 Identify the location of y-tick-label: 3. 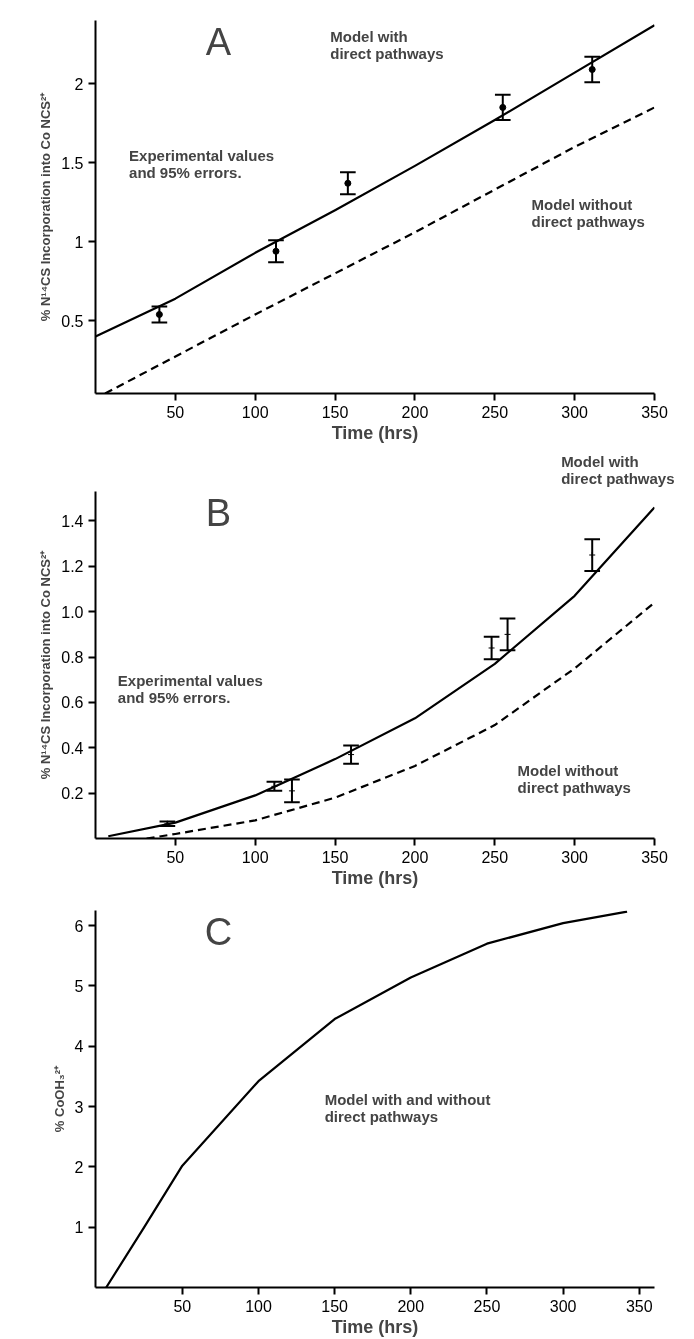
(79, 1107).